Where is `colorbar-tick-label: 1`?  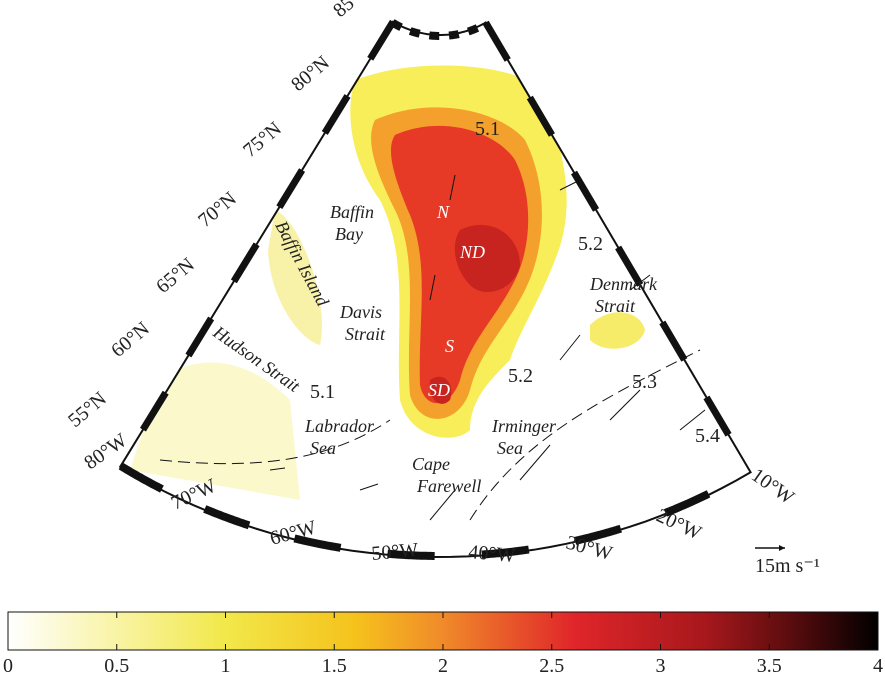 colorbar-tick-label: 1 is located at coordinates (226, 664).